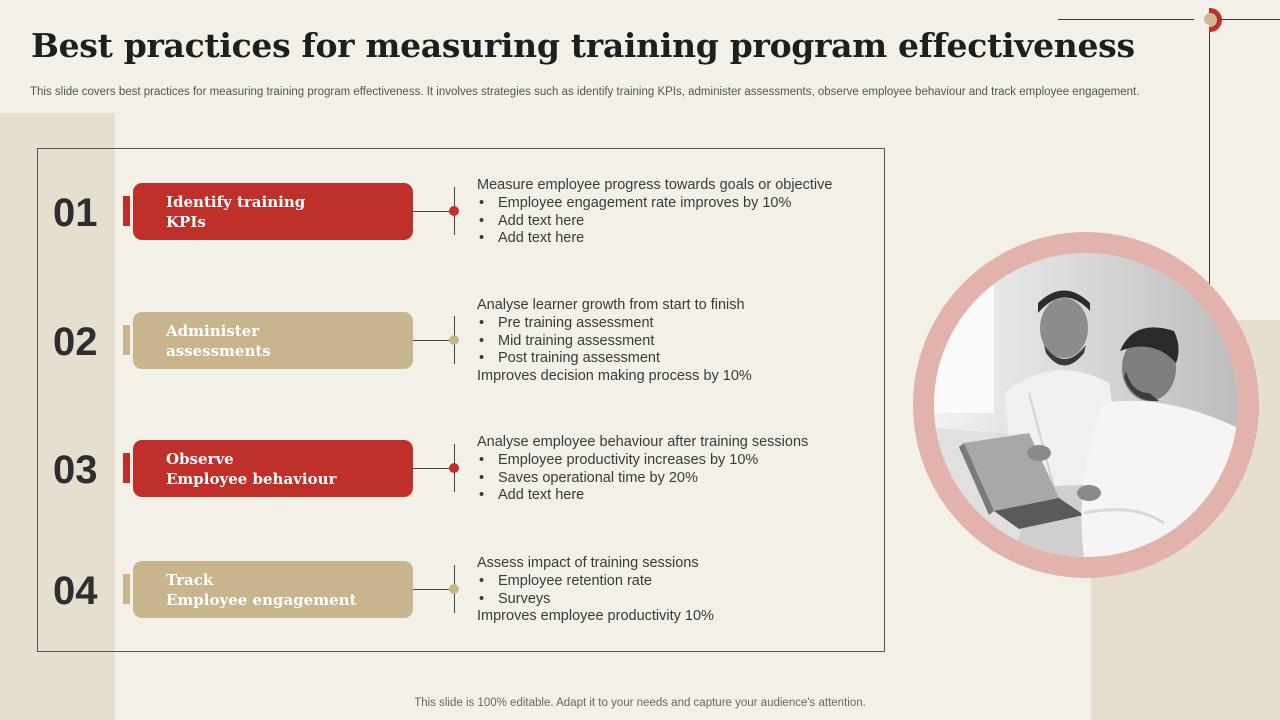 The height and width of the screenshot is (720, 1280). Describe the element at coordinates (186, 221) in the screenshot. I see `step-label-line: KPIs` at that location.